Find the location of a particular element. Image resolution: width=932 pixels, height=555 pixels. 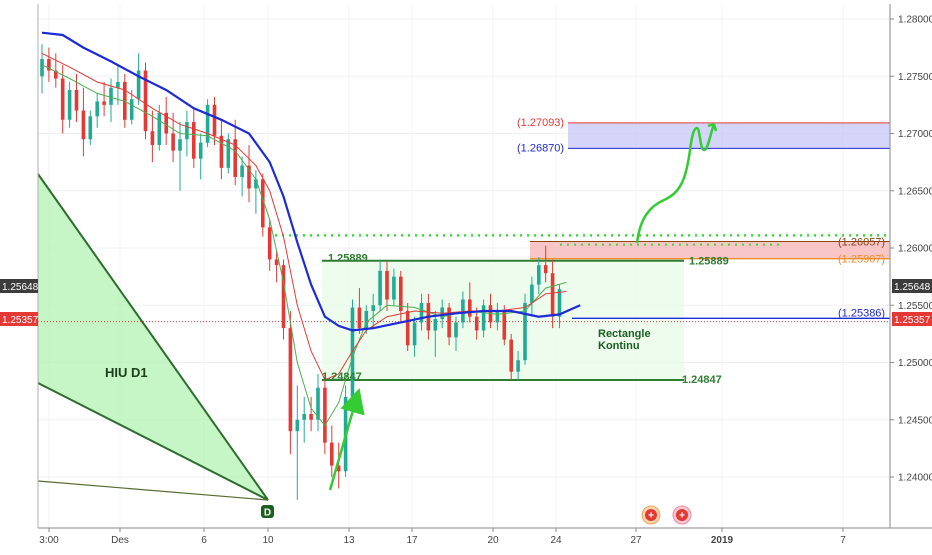

point-d-label: D is located at coordinates (267, 513).